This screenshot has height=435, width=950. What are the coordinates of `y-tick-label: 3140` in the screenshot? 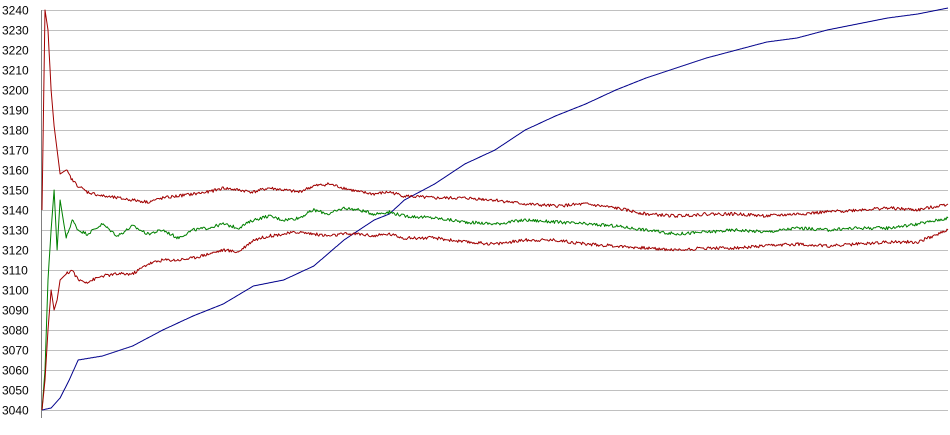 It's located at (15, 211).